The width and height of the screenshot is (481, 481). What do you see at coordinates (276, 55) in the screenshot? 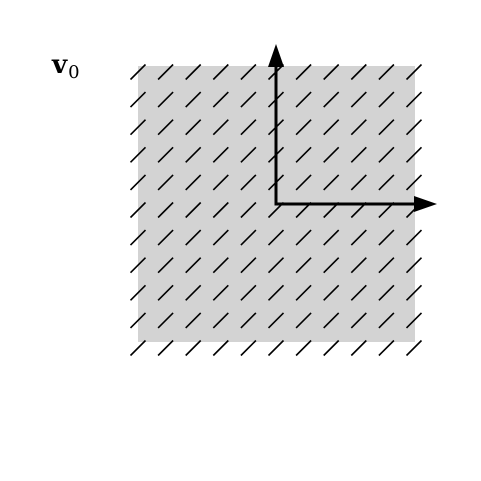
I see `vertical-arrowhead` at bounding box center [276, 55].